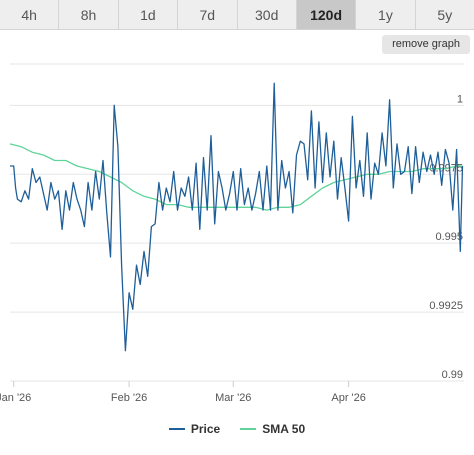 The width and height of the screenshot is (474, 455). What do you see at coordinates (248, 429) in the screenshot?
I see `legend-swatch-sma50` at bounding box center [248, 429].